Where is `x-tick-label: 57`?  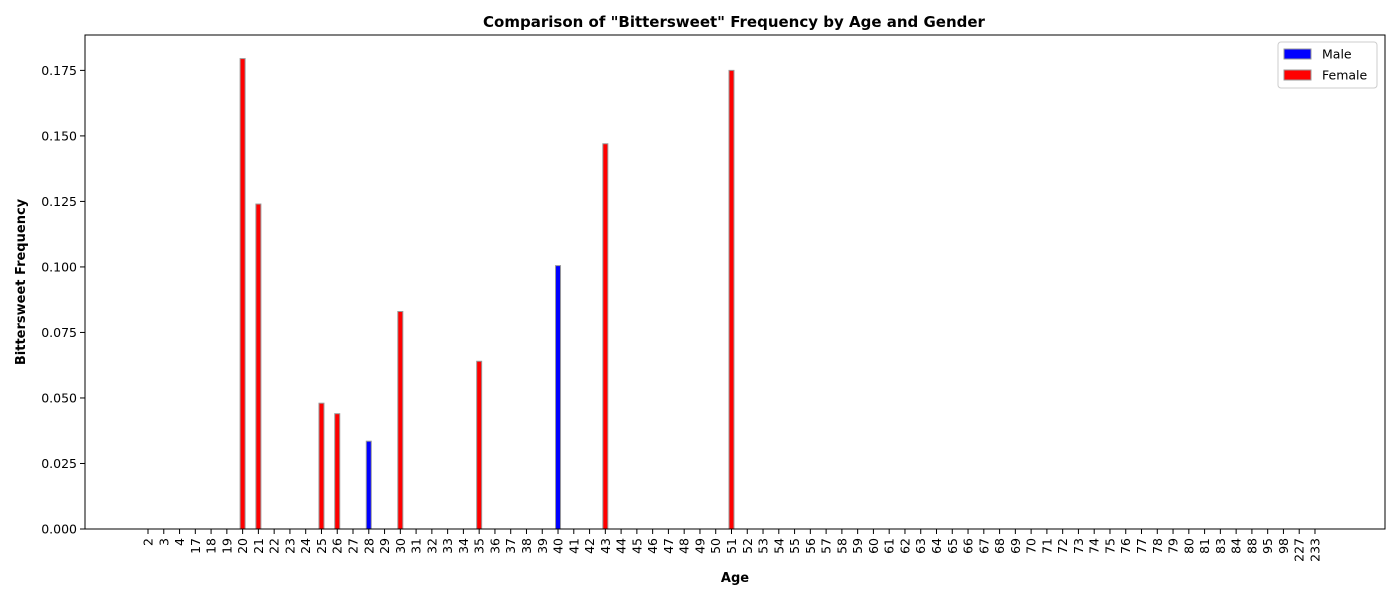
x-tick-label: 57 is located at coordinates (826, 546).